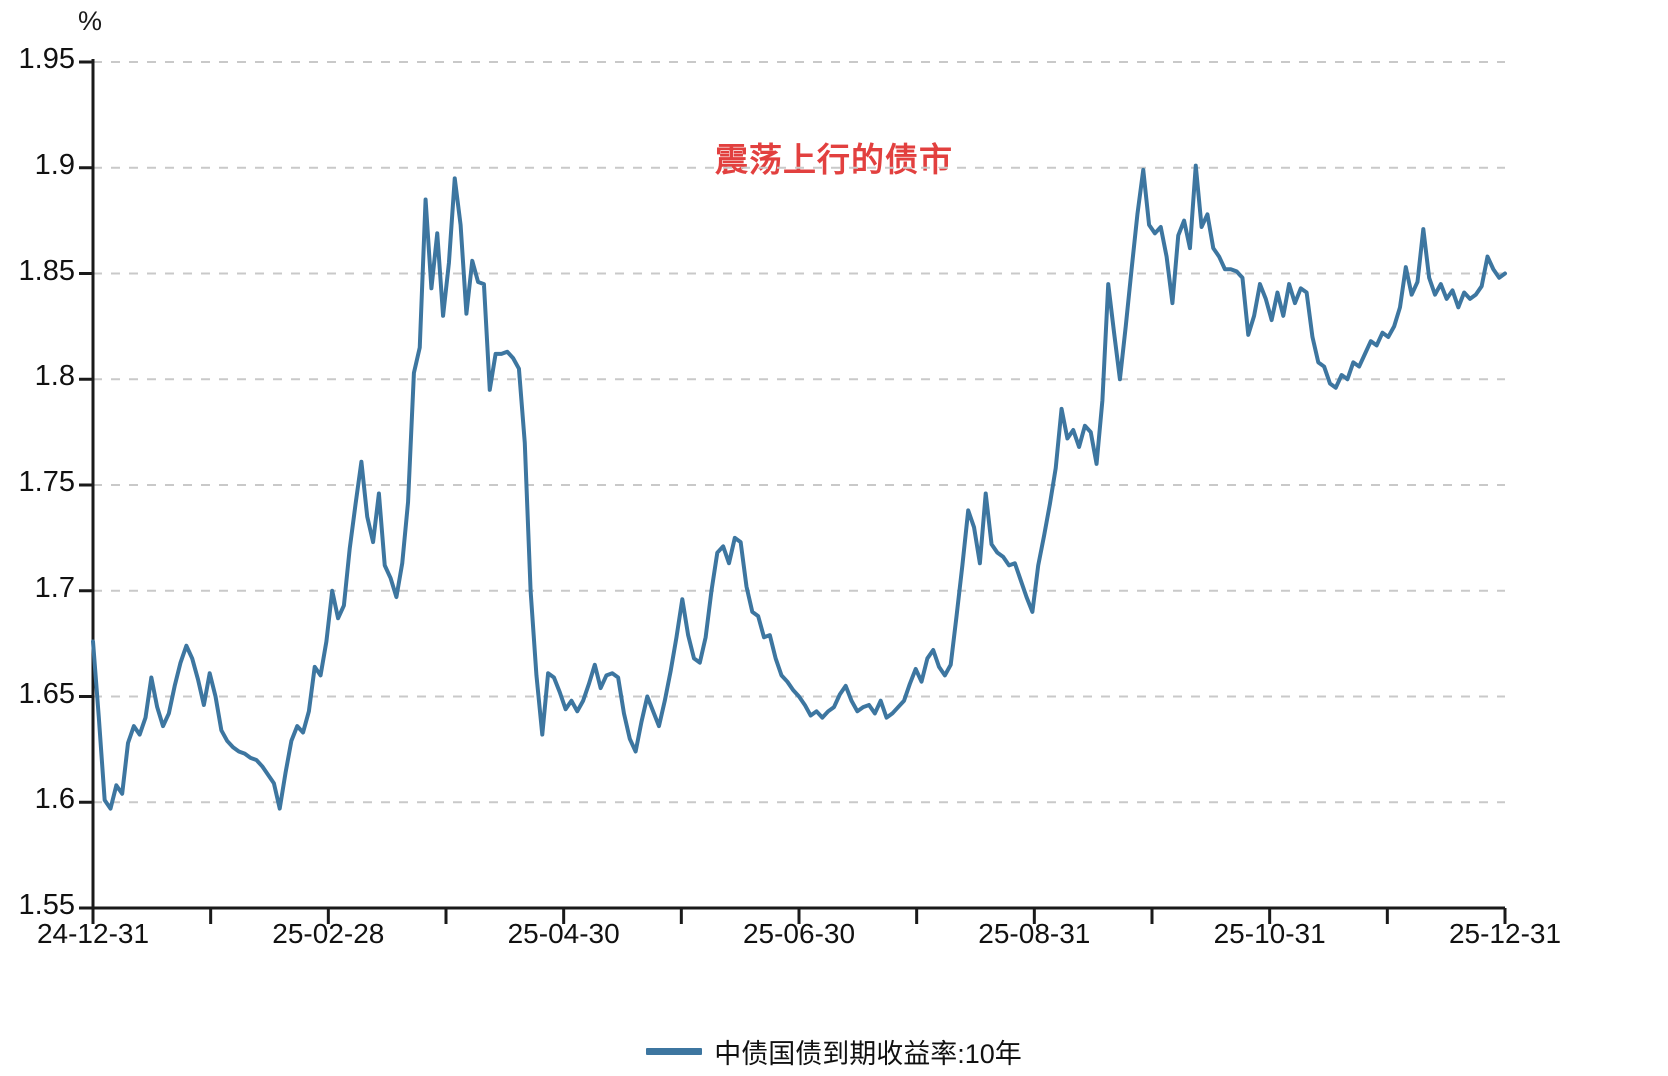 The image size is (1668, 1076). Describe the element at coordinates (54, 799) in the screenshot. I see `y-axis-tick-label: 1.6` at that location.